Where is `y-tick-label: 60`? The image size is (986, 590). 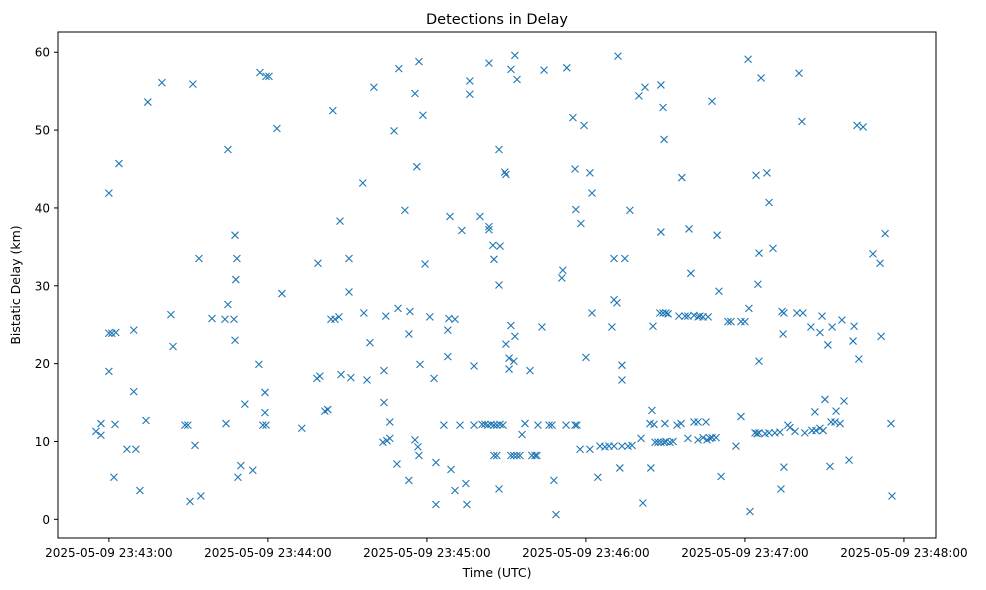 y-tick-label: 60 is located at coordinates (42, 53).